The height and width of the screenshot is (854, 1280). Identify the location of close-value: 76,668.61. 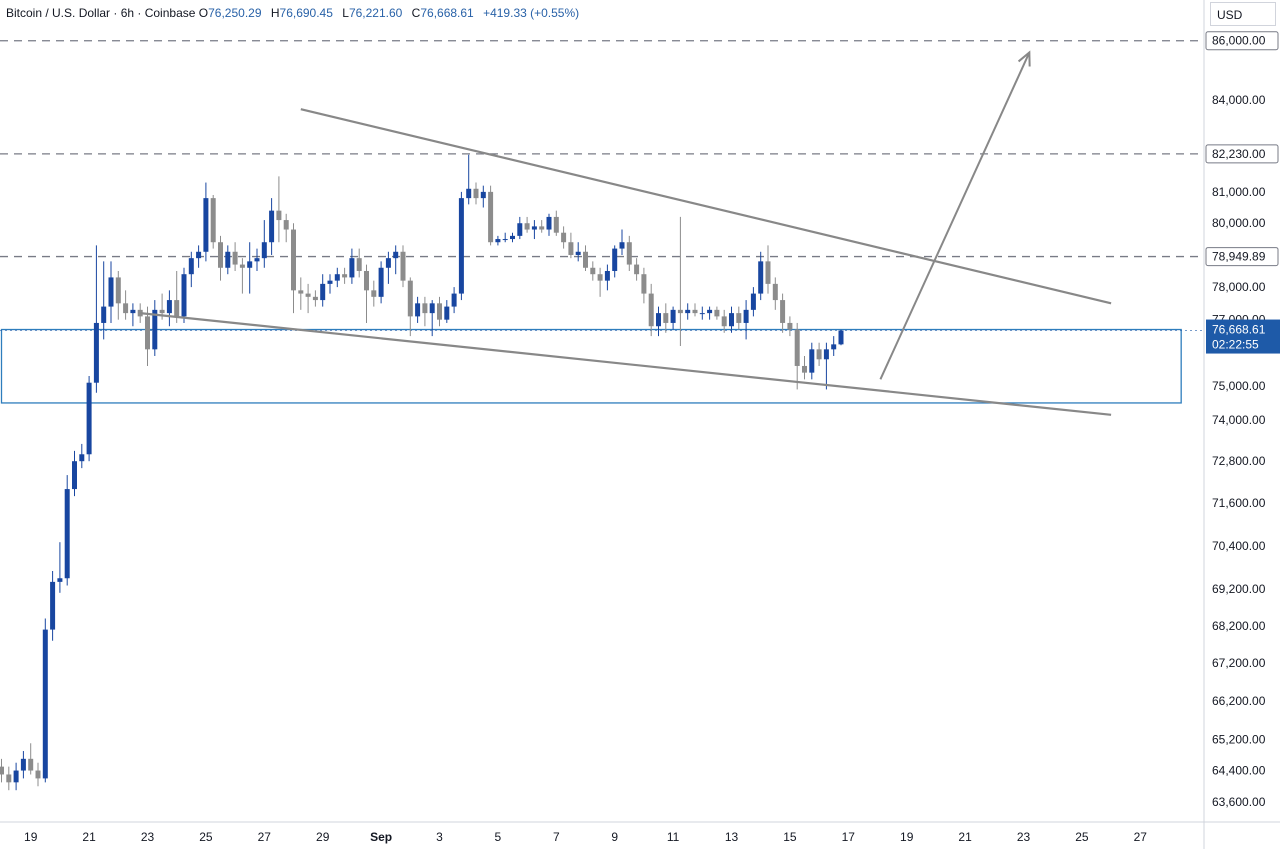
(447, 13).